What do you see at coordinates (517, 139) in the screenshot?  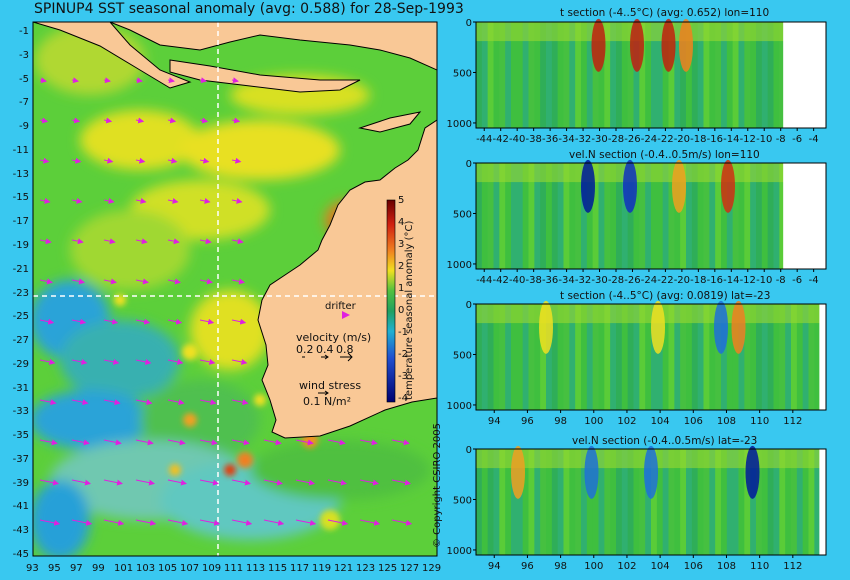 I see `x-tick-label: -40` at bounding box center [517, 139].